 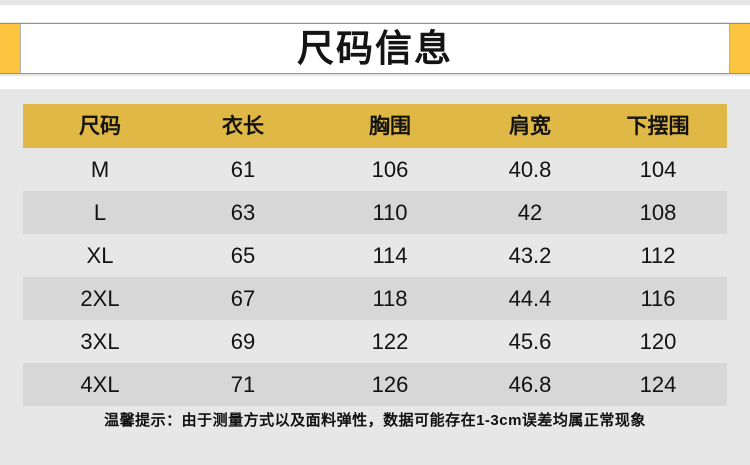 I want to click on table-cell: 71, so click(x=243, y=384).